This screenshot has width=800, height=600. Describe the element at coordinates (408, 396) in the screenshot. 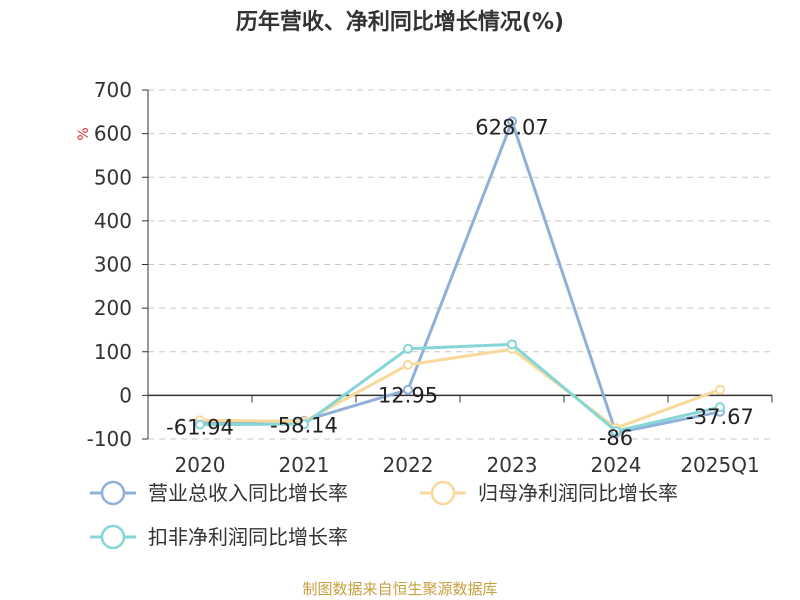

I see `data-label: 12.95` at that location.